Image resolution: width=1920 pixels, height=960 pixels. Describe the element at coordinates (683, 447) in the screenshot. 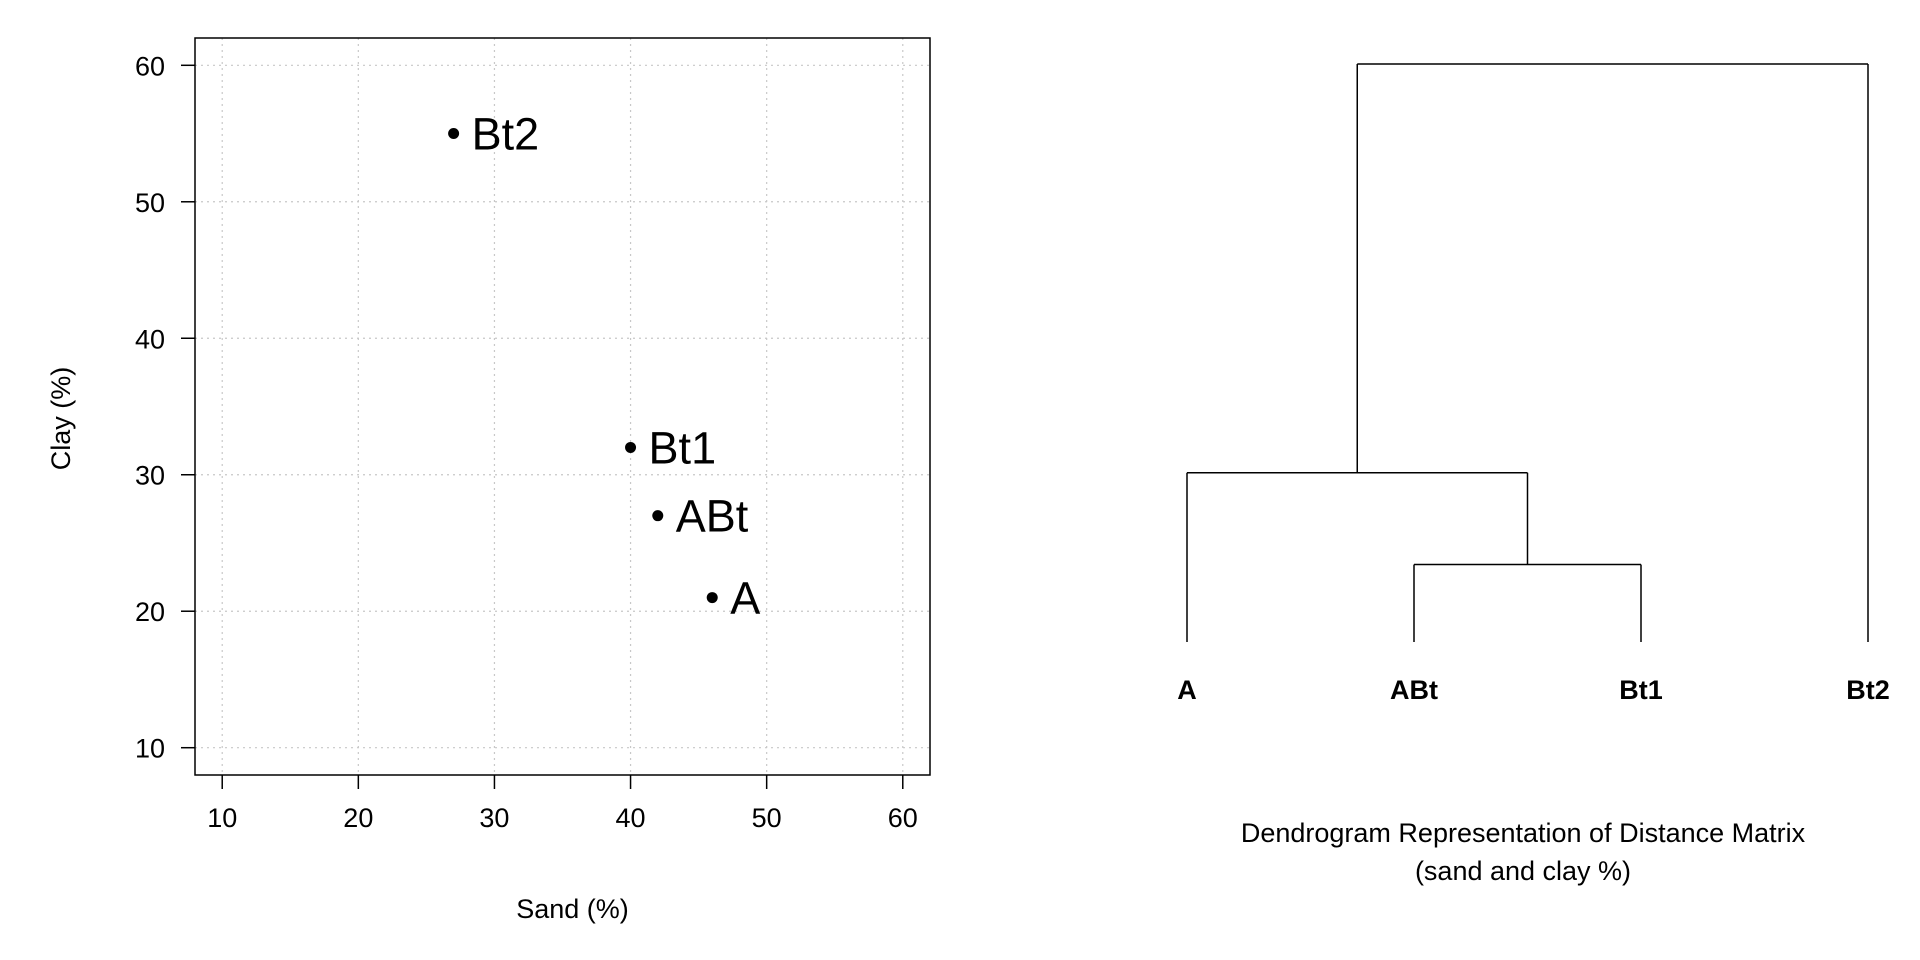

I see `point-label: Bt1` at that location.